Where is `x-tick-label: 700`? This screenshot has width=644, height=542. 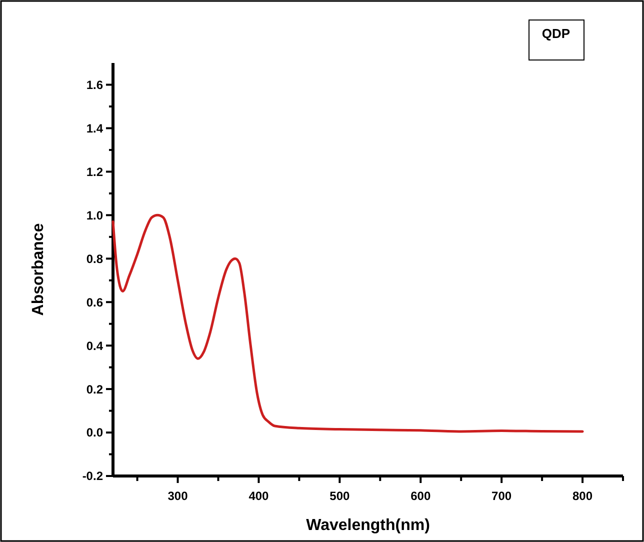 x-tick-label: 700 is located at coordinates (502, 496).